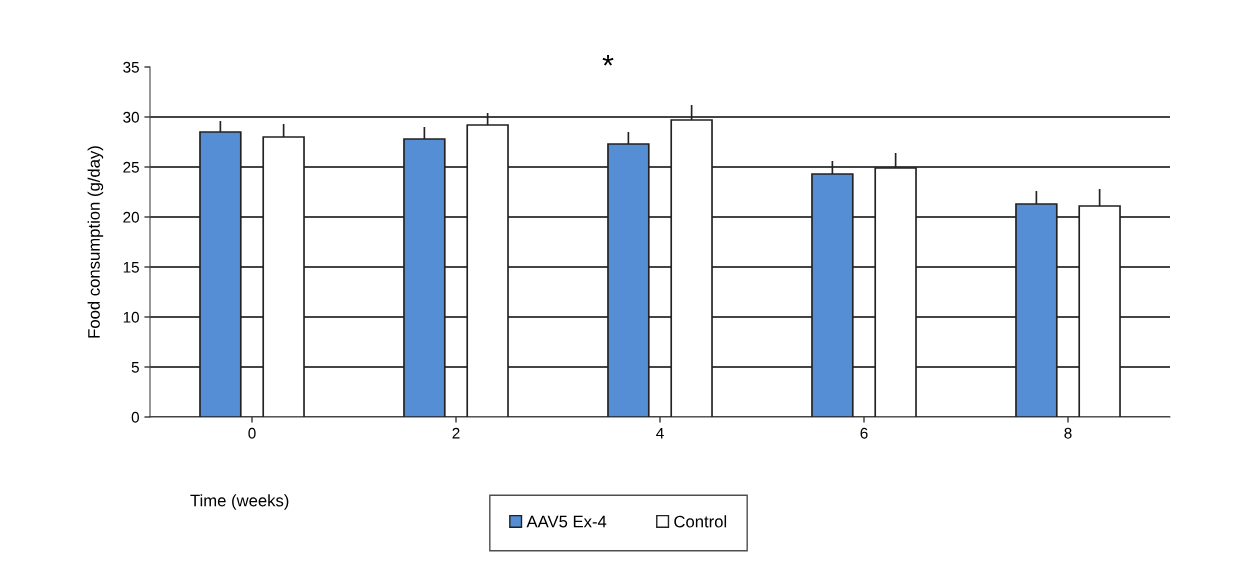 The height and width of the screenshot is (572, 1237). I want to click on x-tick-label: 0, so click(252, 433).